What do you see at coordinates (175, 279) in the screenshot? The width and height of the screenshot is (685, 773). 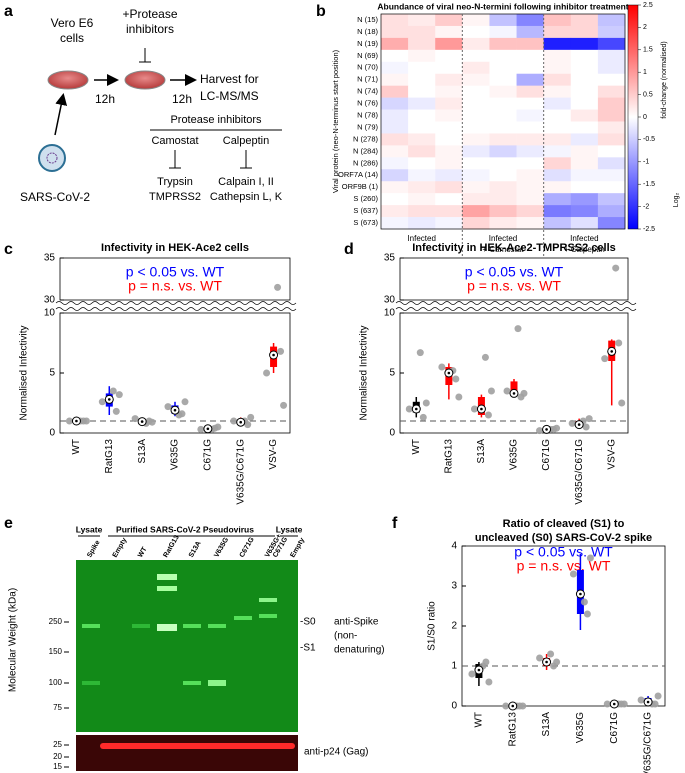 I see `plot-frame-upper` at bounding box center [175, 279].